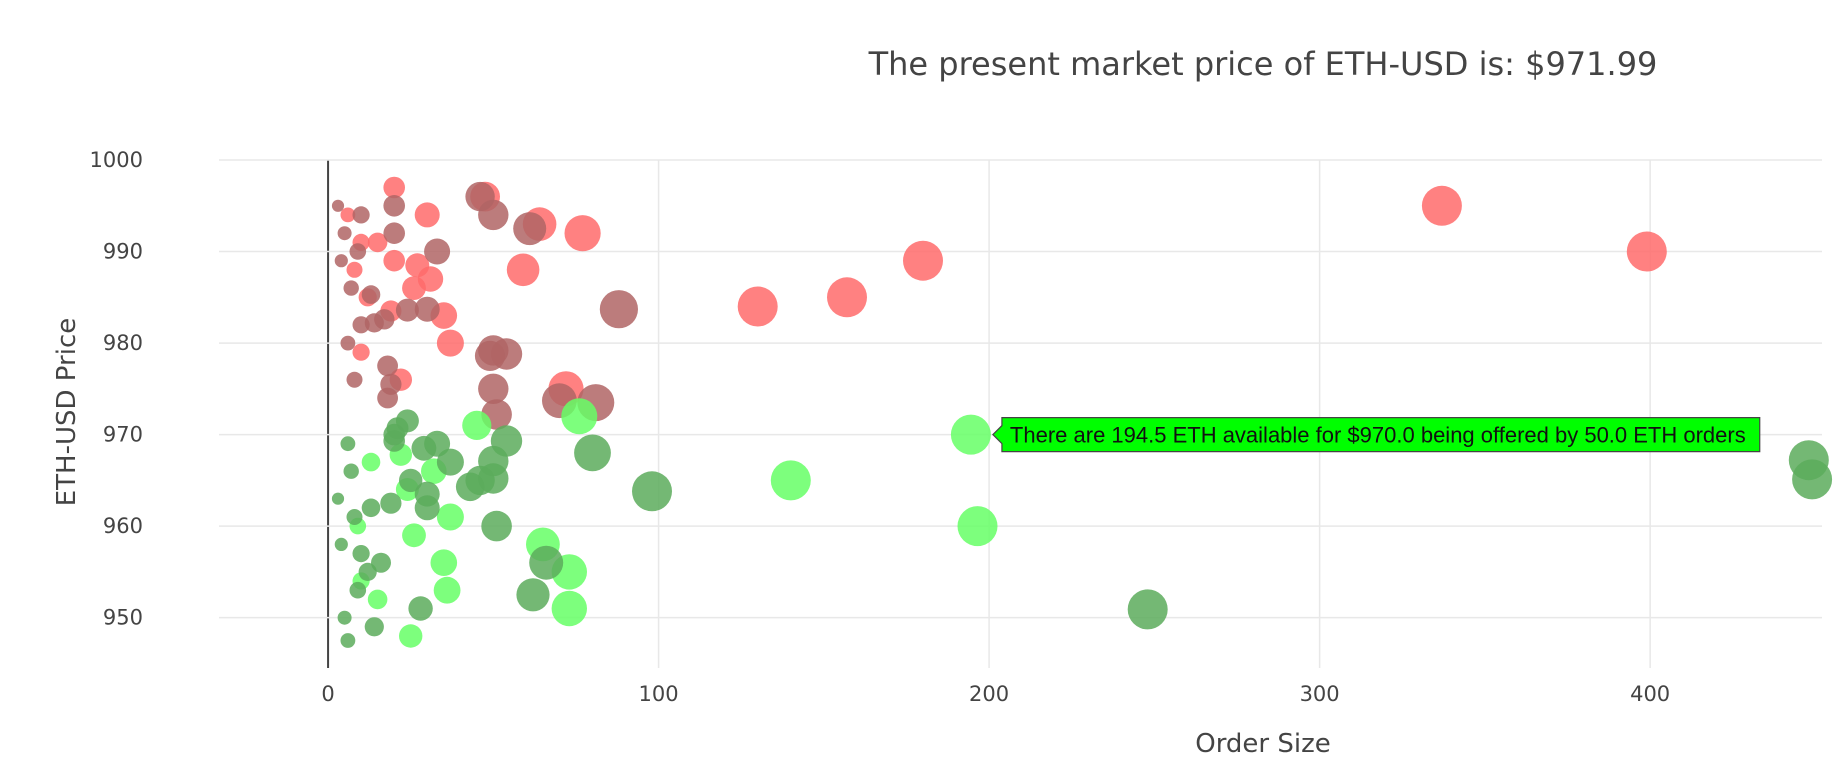 The image size is (1840, 776). What do you see at coordinates (123, 343) in the screenshot?
I see `y-tick-label: 980` at bounding box center [123, 343].